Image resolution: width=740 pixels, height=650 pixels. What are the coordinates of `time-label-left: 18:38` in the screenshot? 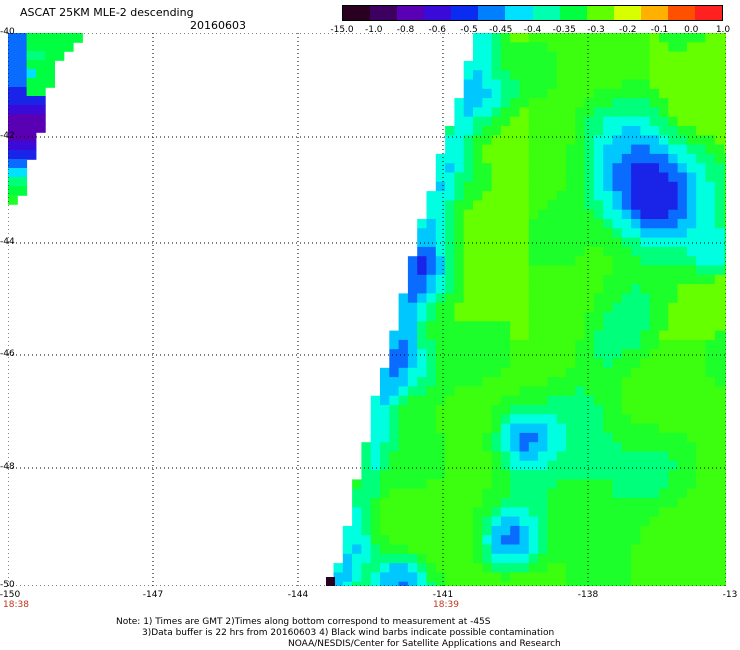 It's located at (16, 605).